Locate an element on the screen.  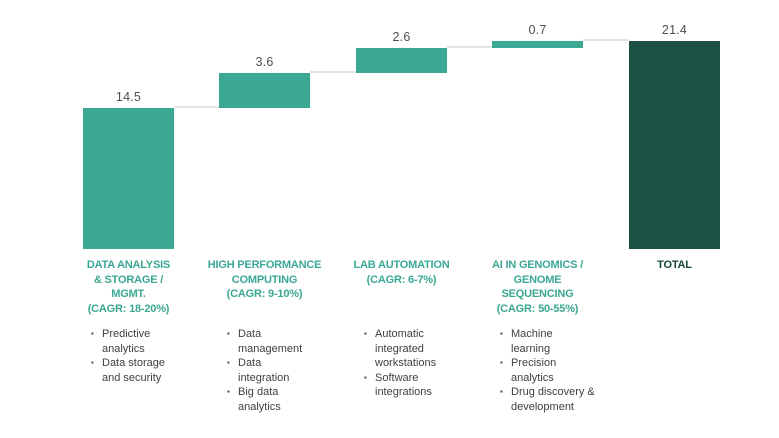
waterfall-bar-total is located at coordinates (674, 145).